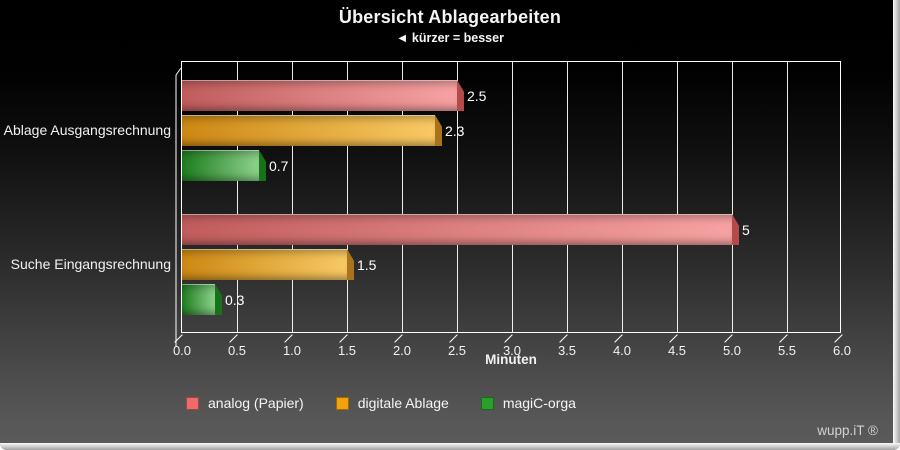  I want to click on bar-analog-papier-: 5, so click(466, 229).